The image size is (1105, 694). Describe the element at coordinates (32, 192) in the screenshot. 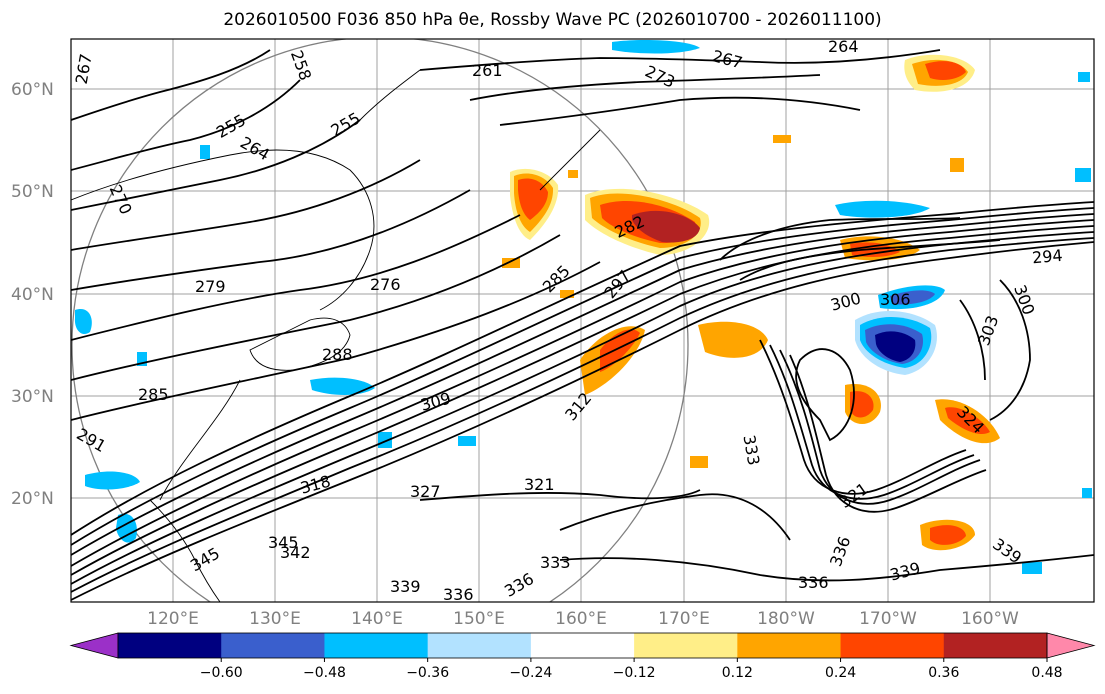

I see `lat-label-50: 50°N` at that location.